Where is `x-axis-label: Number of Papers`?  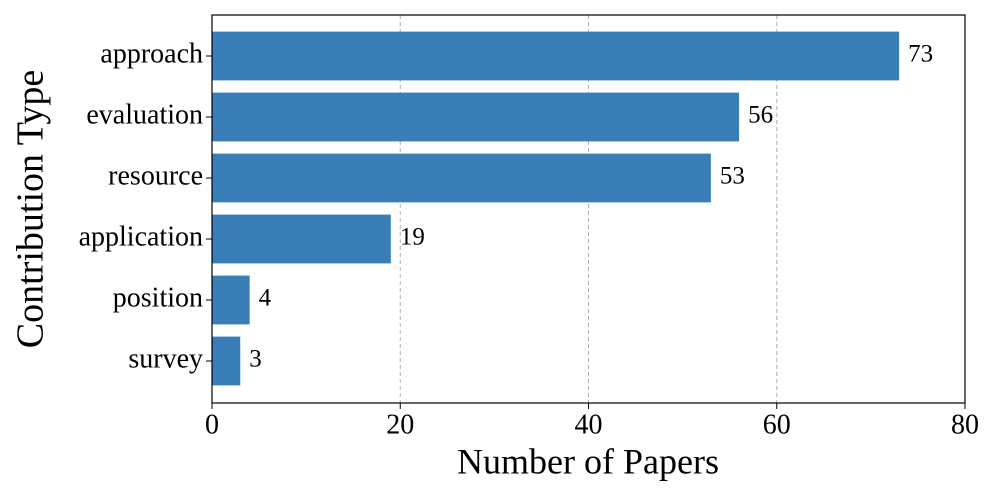
x-axis-label: Number of Papers is located at coordinates (588, 461).